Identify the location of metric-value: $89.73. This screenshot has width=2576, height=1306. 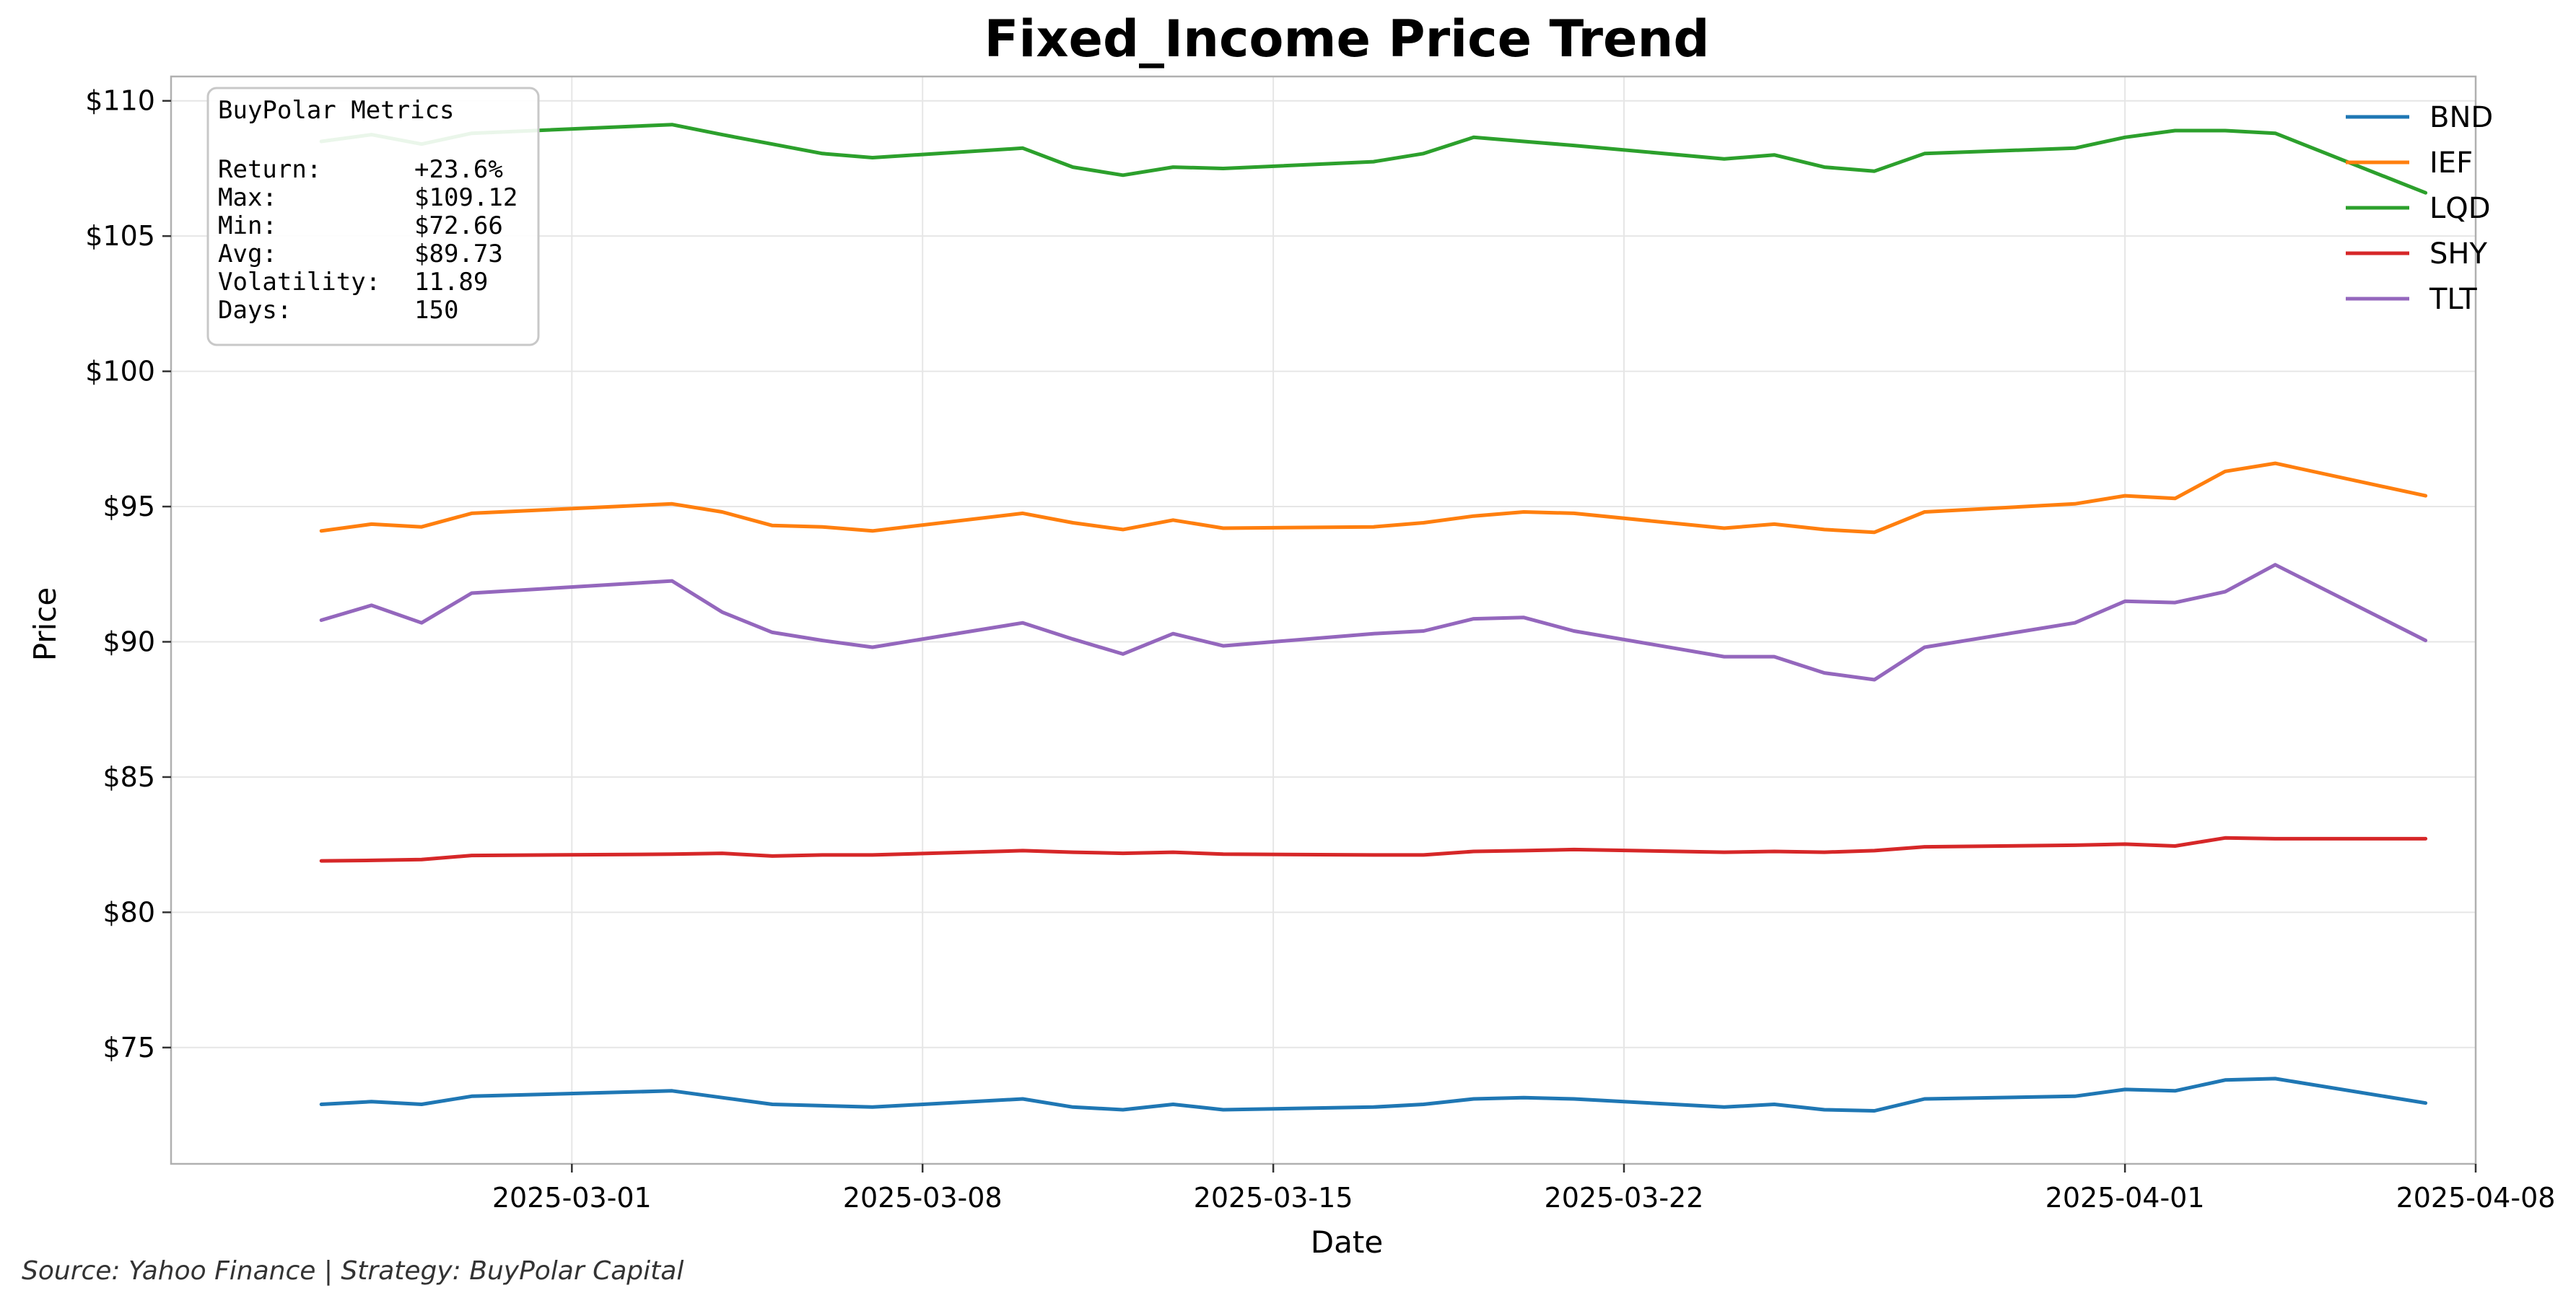
(458, 254).